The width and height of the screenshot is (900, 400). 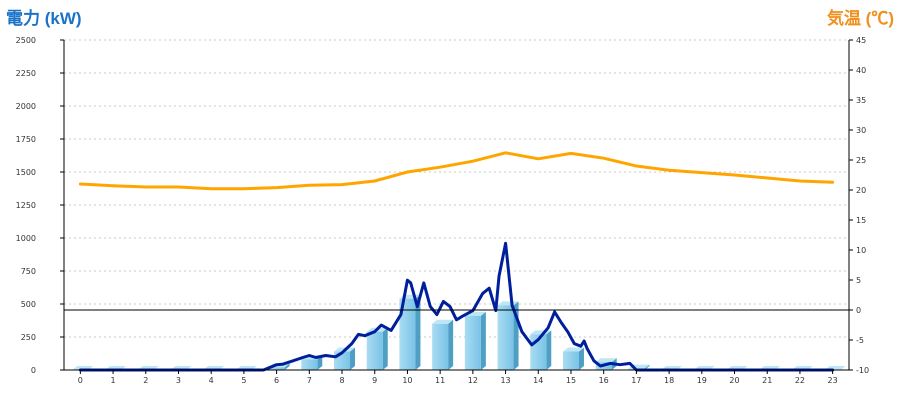 What do you see at coordinates (861, 40) in the screenshot?
I see `right-tick-label: 45` at bounding box center [861, 40].